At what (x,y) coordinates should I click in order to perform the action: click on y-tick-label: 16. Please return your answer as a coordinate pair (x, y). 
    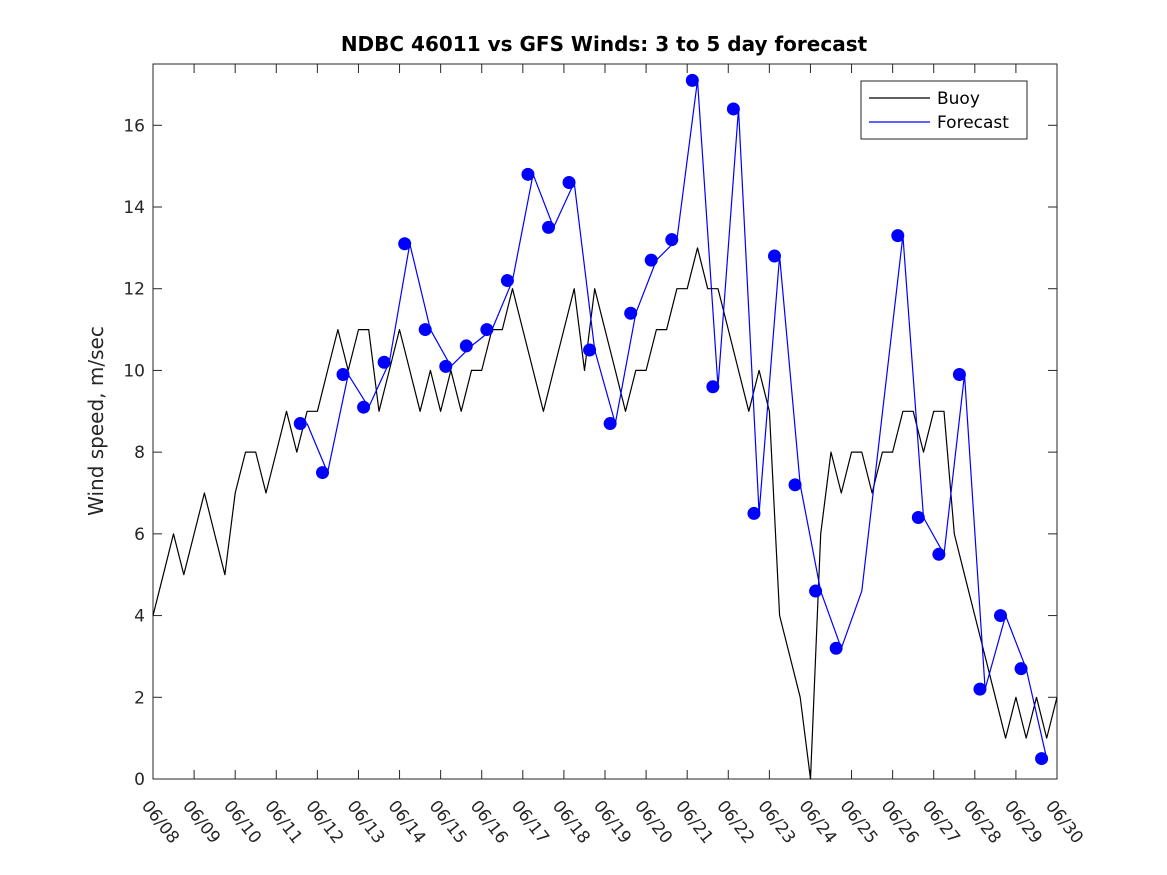
    Looking at the image, I should click on (134, 126).